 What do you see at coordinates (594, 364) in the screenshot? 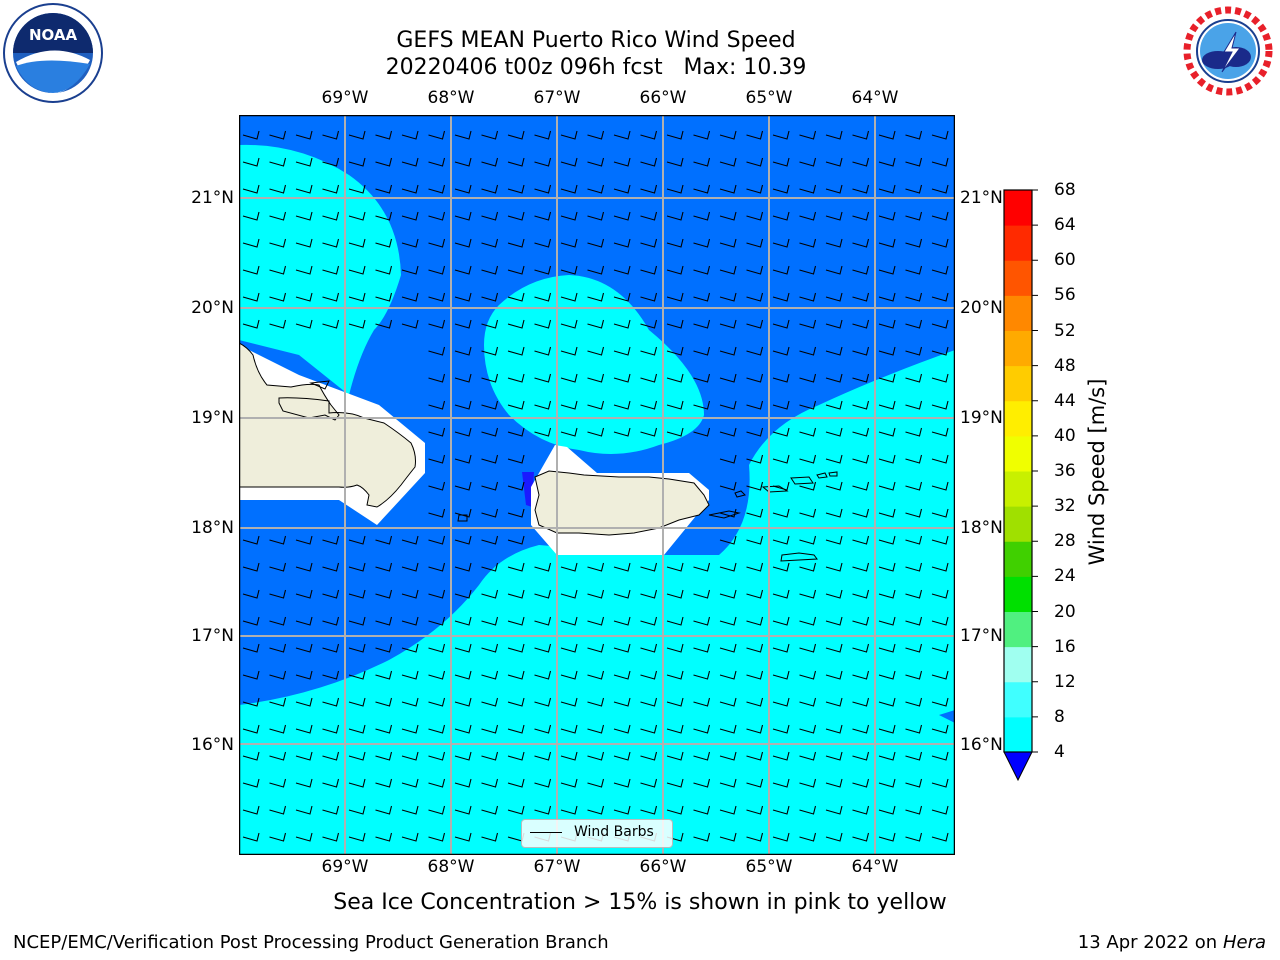
I see `cyan-region-central` at bounding box center [594, 364].